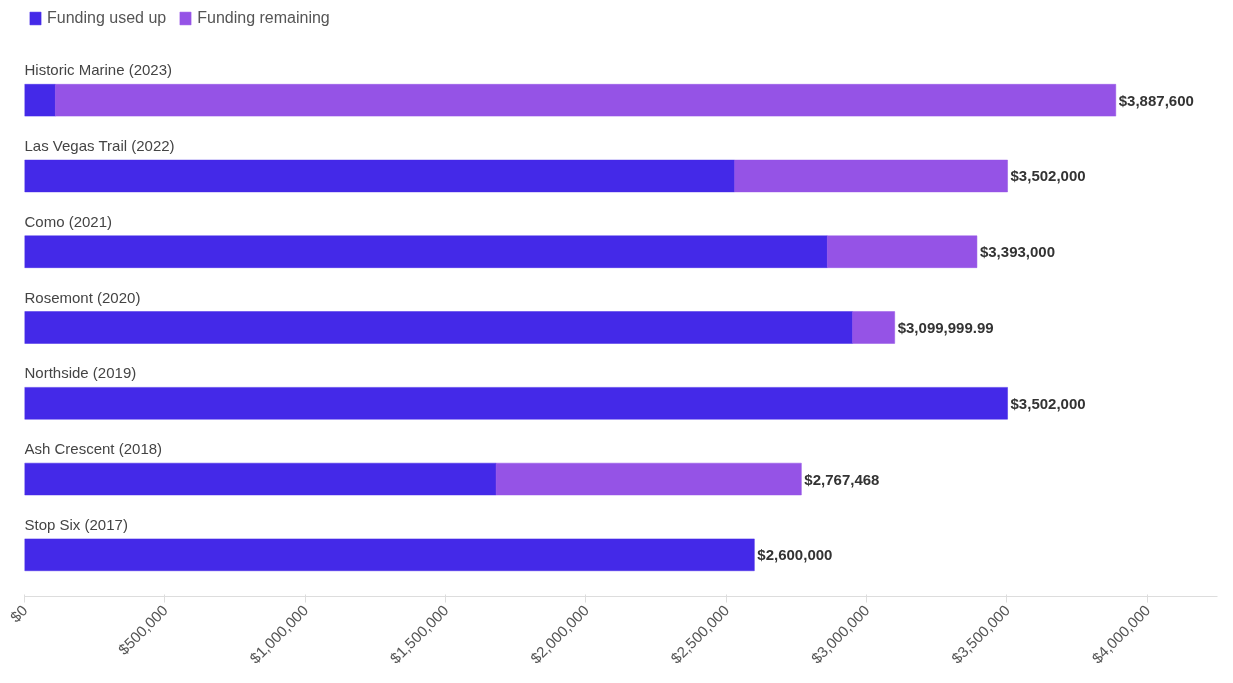 The height and width of the screenshot is (683, 1233). What do you see at coordinates (98, 70) in the screenshot?
I see `y-tick-label: Historic Marine (2023)` at bounding box center [98, 70].